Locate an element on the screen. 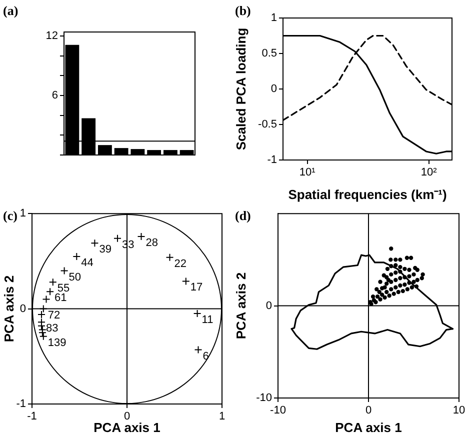 The height and width of the screenshot is (438, 469). annotation: 22 is located at coordinates (180, 264).